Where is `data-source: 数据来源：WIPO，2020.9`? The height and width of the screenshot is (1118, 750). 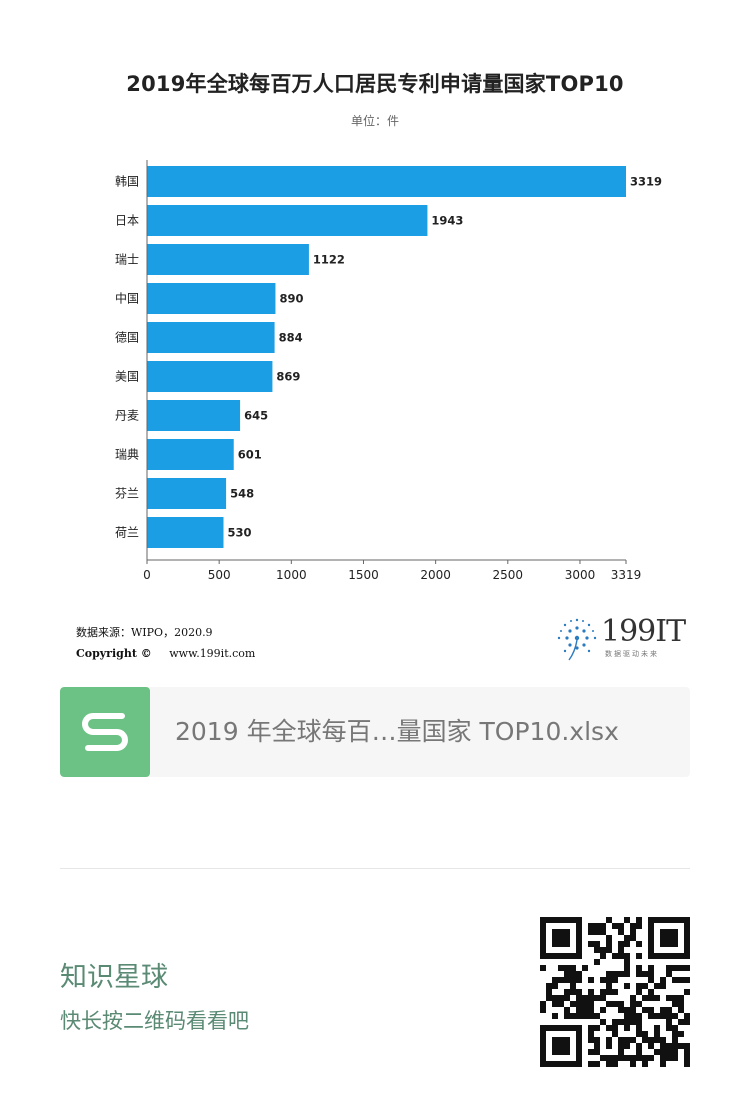
data-source: 数据来源：WIPO，2020.9 is located at coordinates (144, 632).